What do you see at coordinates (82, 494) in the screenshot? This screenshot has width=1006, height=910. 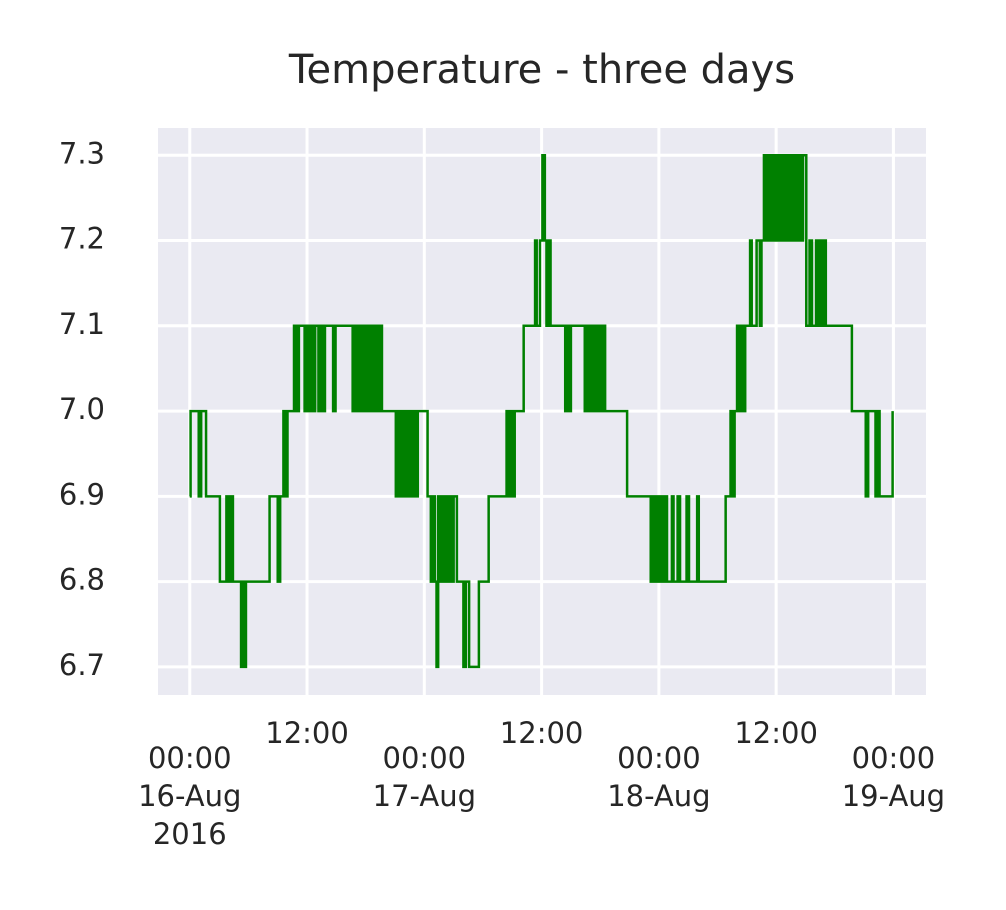 I see `y-tick-label: 6.9` at bounding box center [82, 494].